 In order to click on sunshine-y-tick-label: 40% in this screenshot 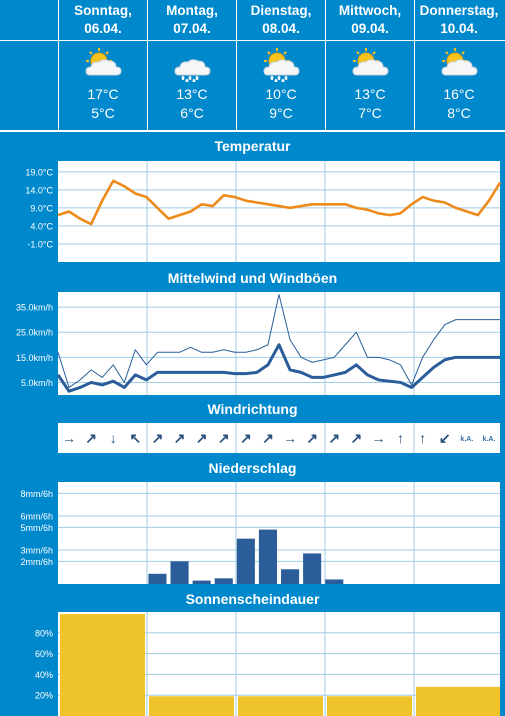, I will do `click(44, 675)`.